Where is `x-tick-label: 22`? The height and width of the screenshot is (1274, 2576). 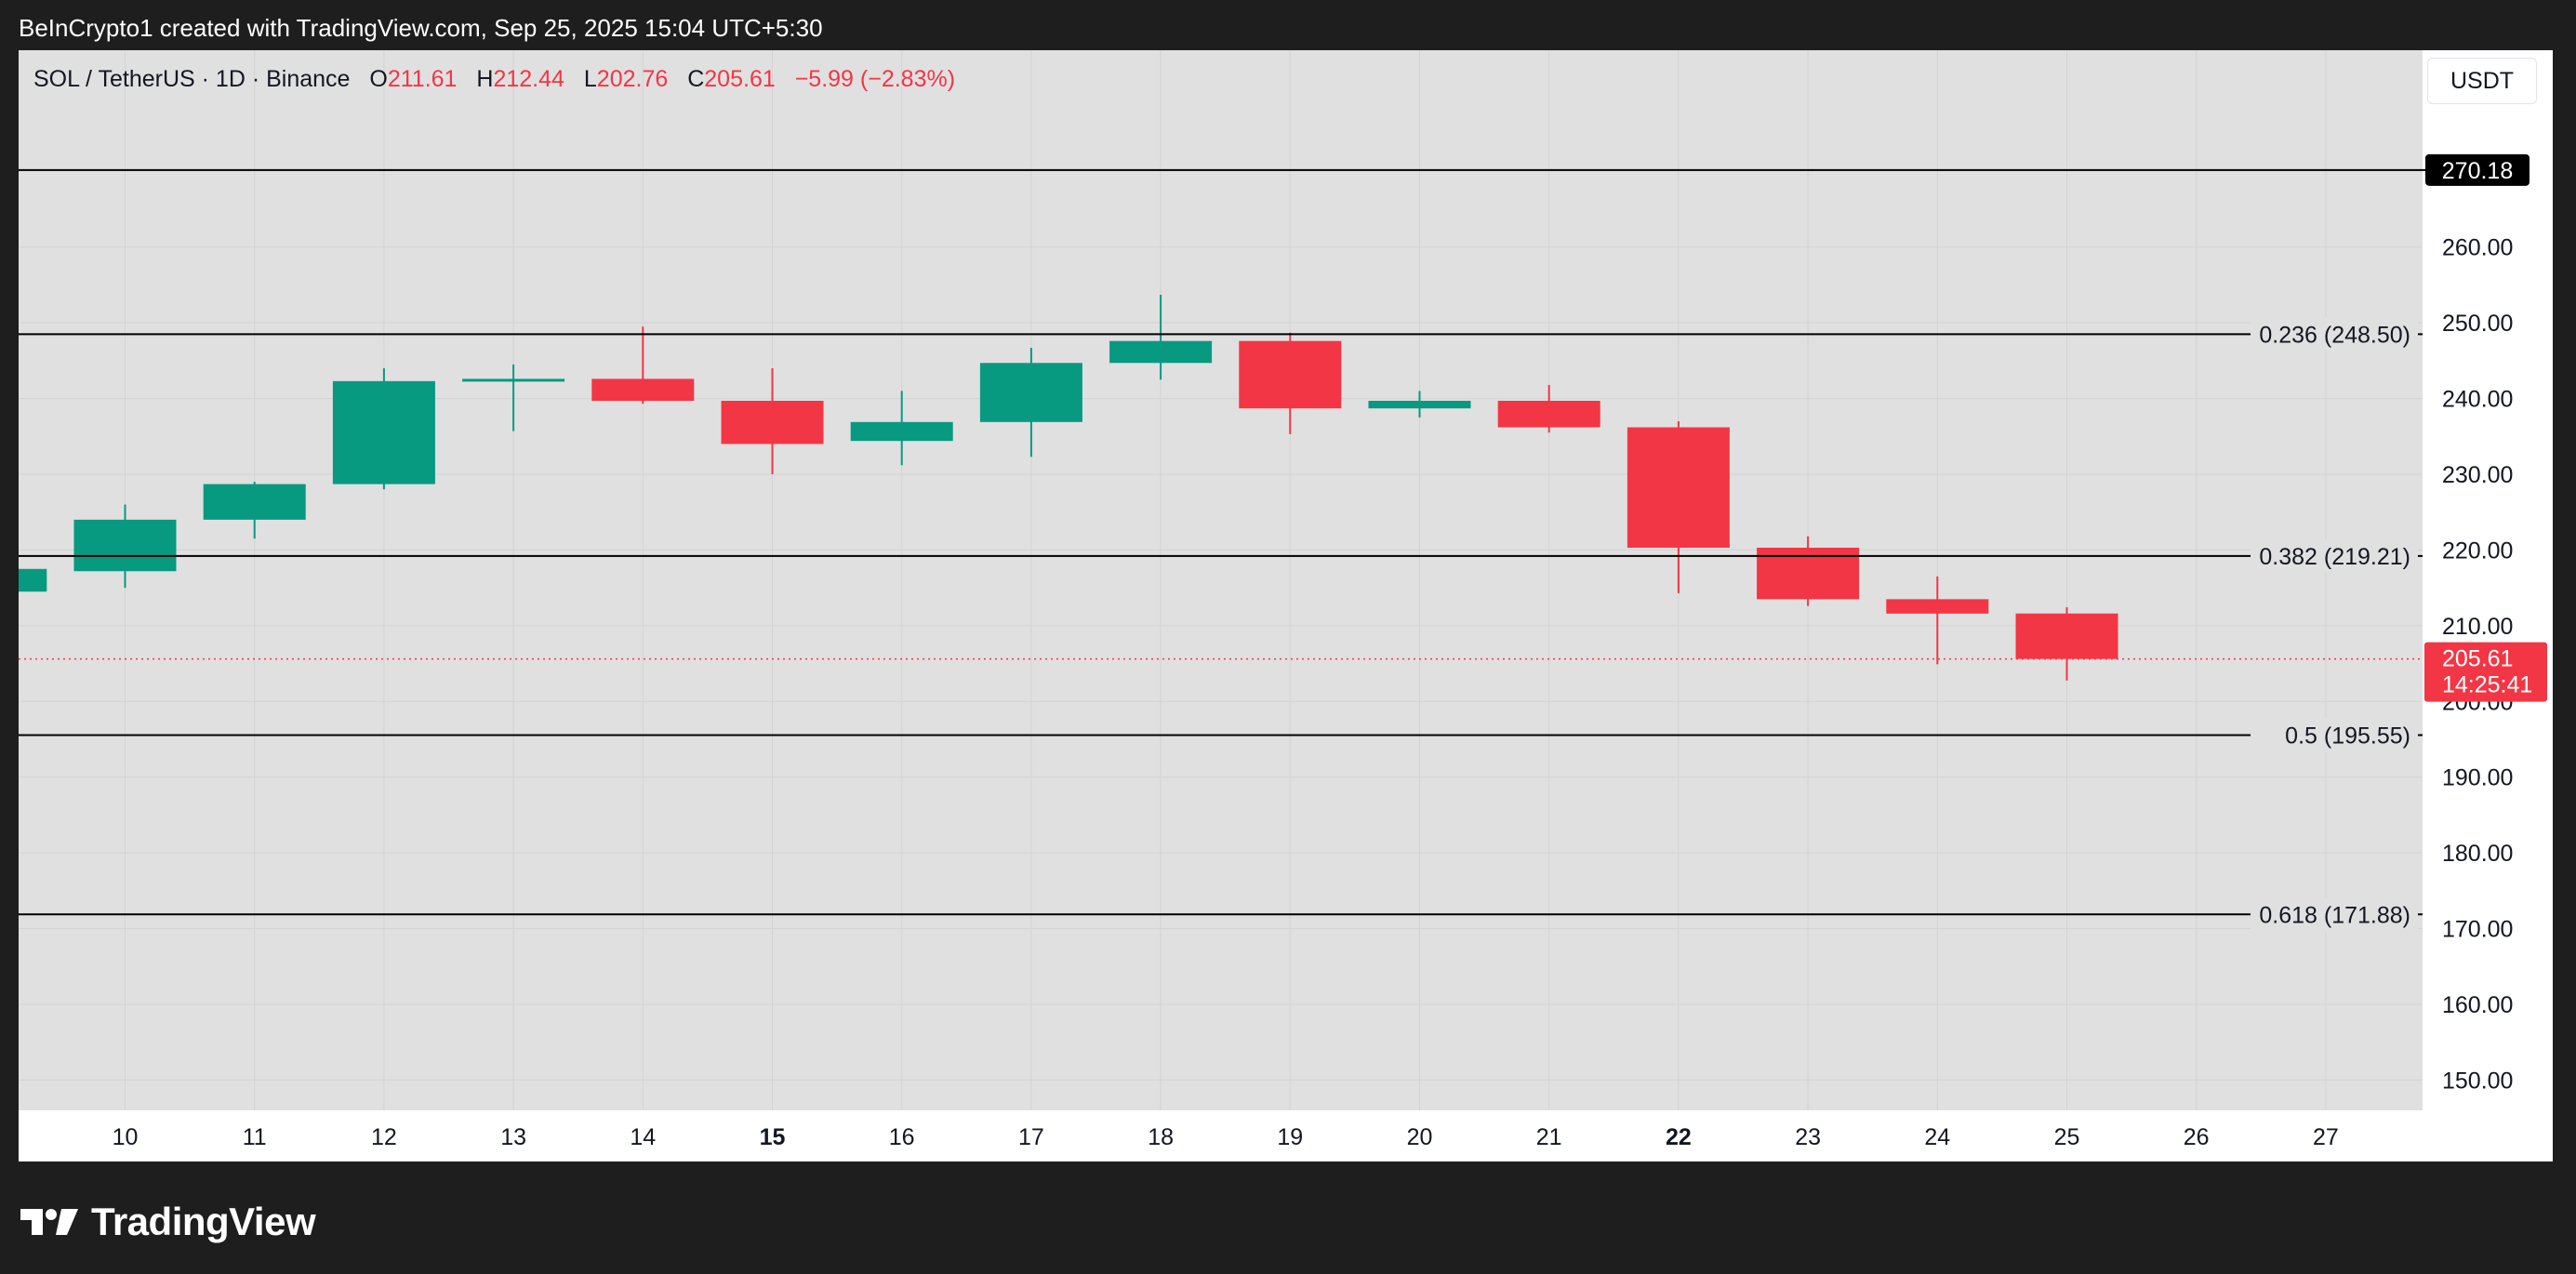 x-tick-label: 22 is located at coordinates (1679, 1137).